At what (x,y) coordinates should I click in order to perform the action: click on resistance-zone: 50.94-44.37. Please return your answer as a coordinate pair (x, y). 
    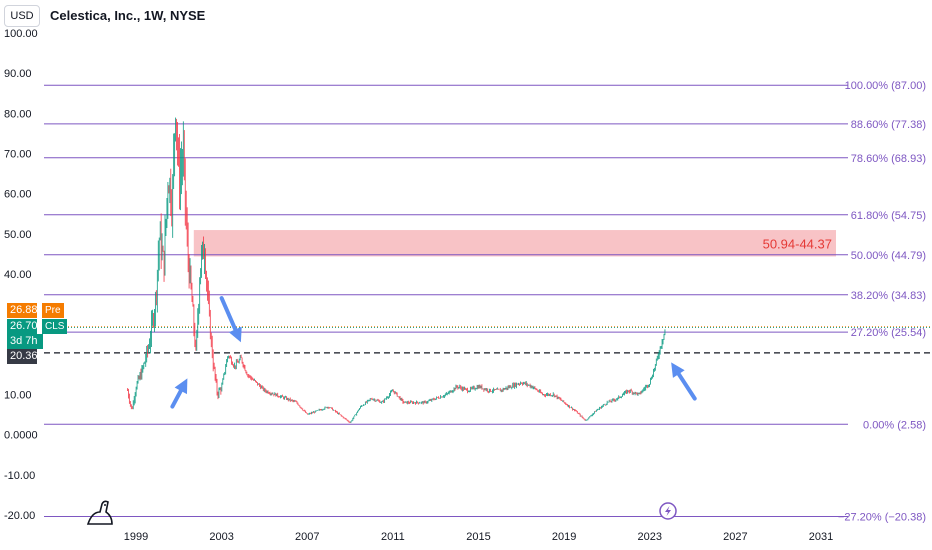
    Looking at the image, I should click on (514, 243).